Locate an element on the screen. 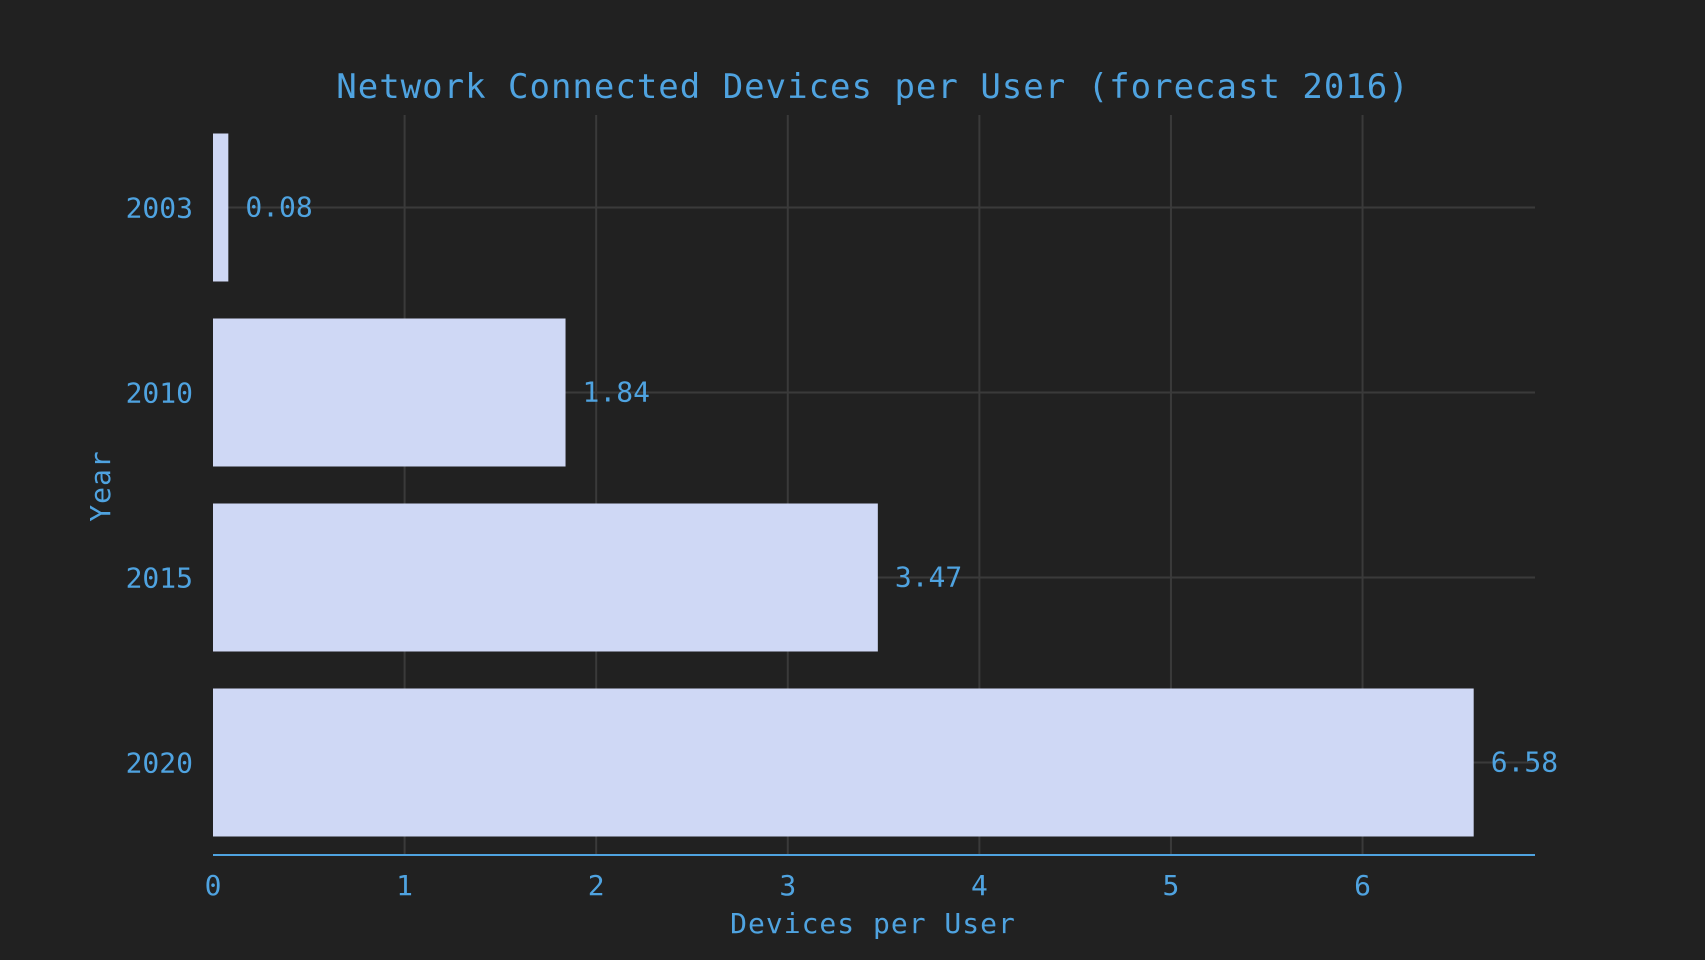 This screenshot has height=960, width=1705. bar-2020 is located at coordinates (843, 762).